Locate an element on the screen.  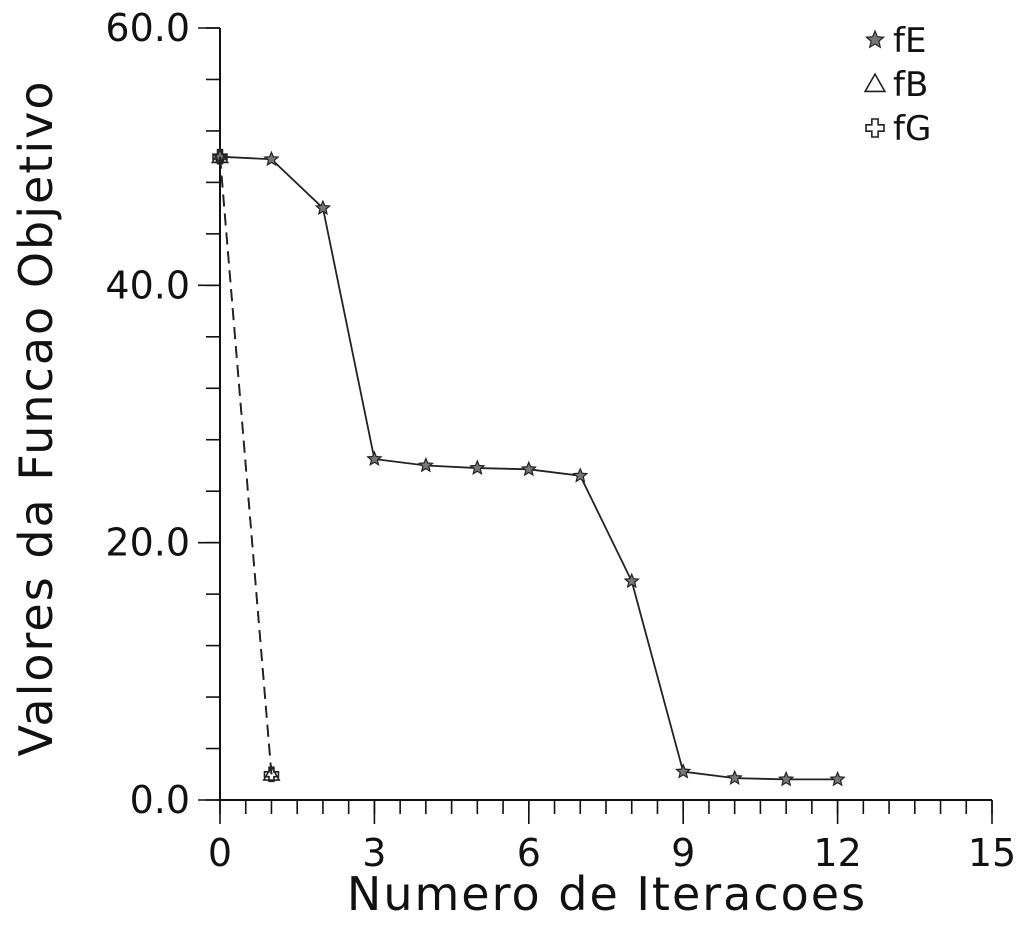
legend-marker-fE is located at coordinates (875, 39).